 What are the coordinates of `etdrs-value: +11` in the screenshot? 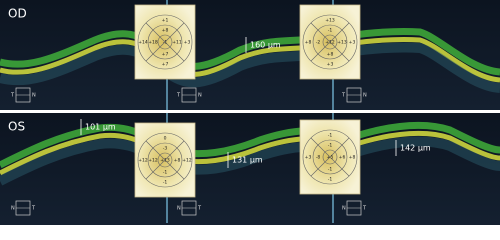 It's located at (177, 43).